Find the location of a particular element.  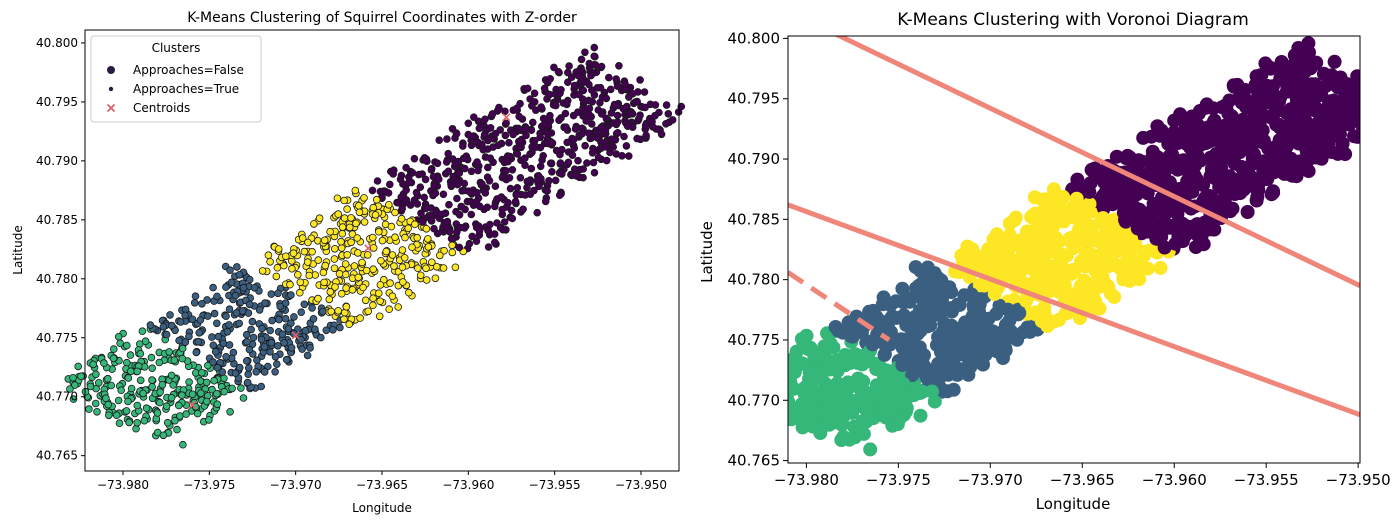

y-tick-label: 40.795 is located at coordinates (57, 102).